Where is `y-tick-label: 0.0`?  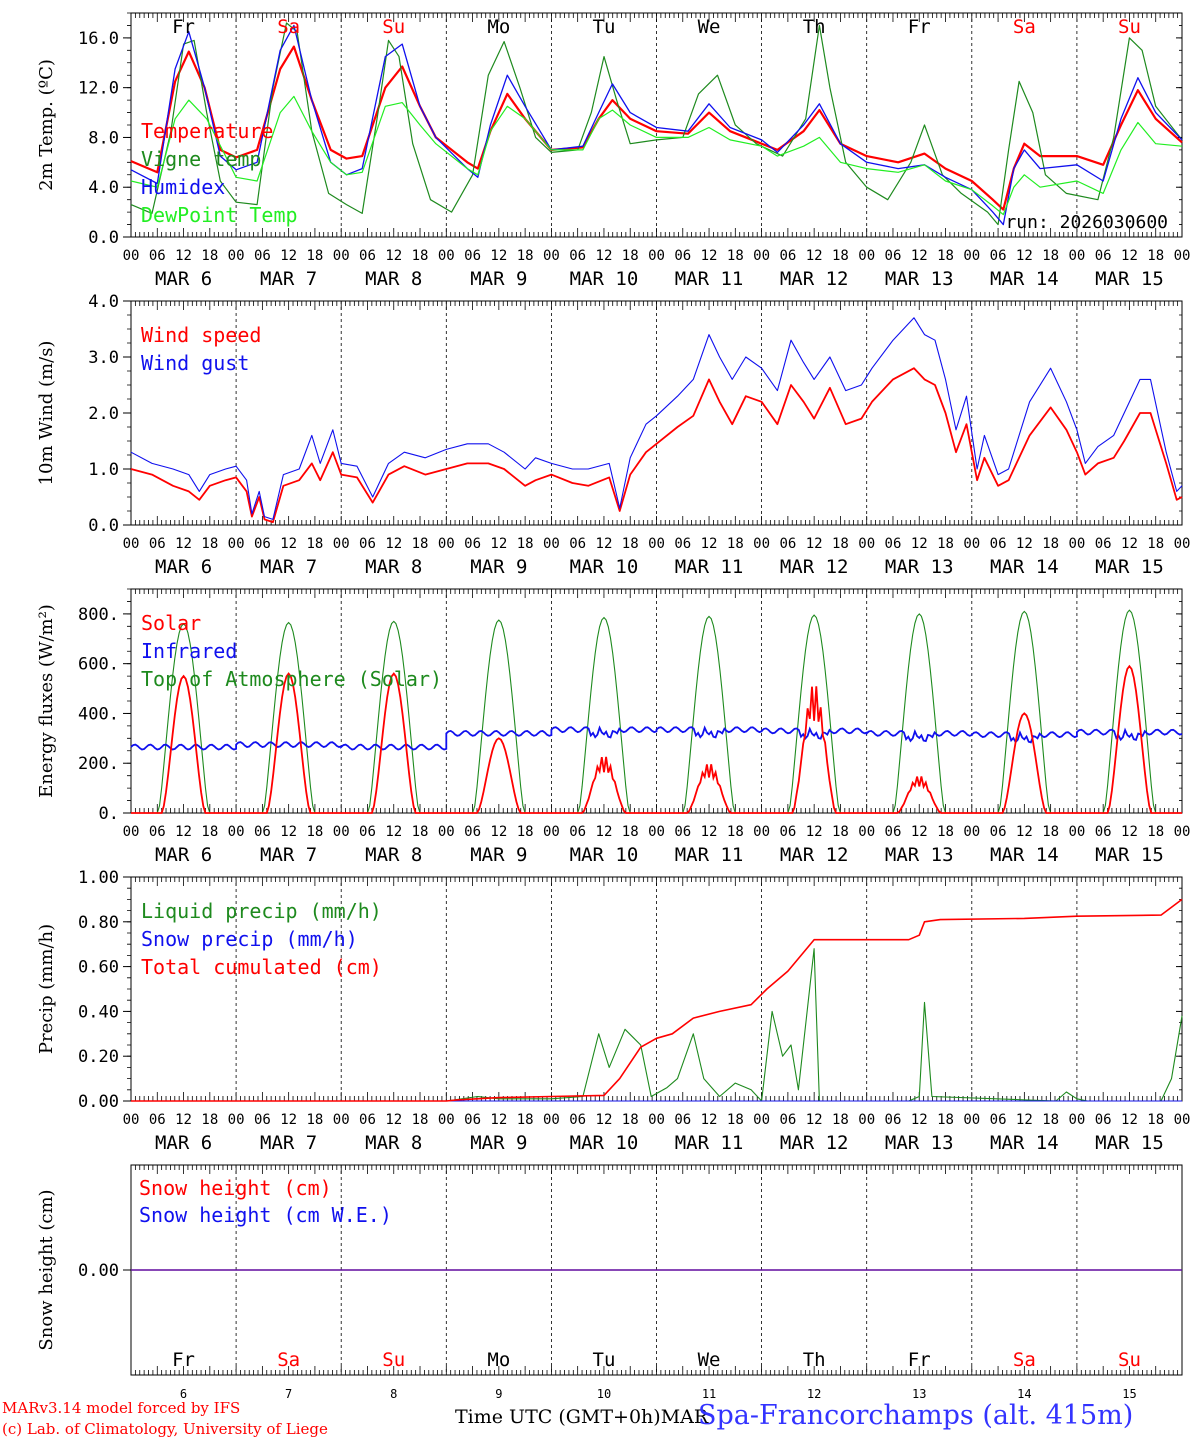
y-tick-label: 0.0 is located at coordinates (103, 526).